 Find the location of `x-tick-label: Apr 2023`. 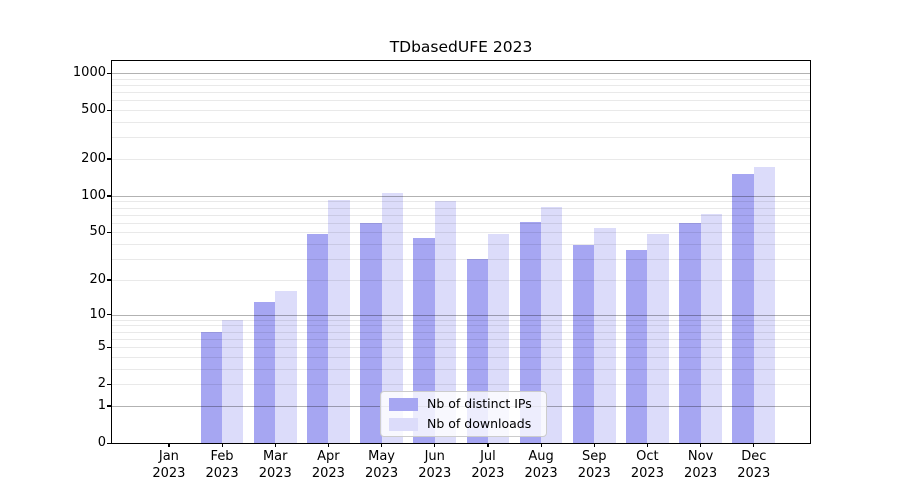

x-tick-label: Apr 2023 is located at coordinates (328, 465).